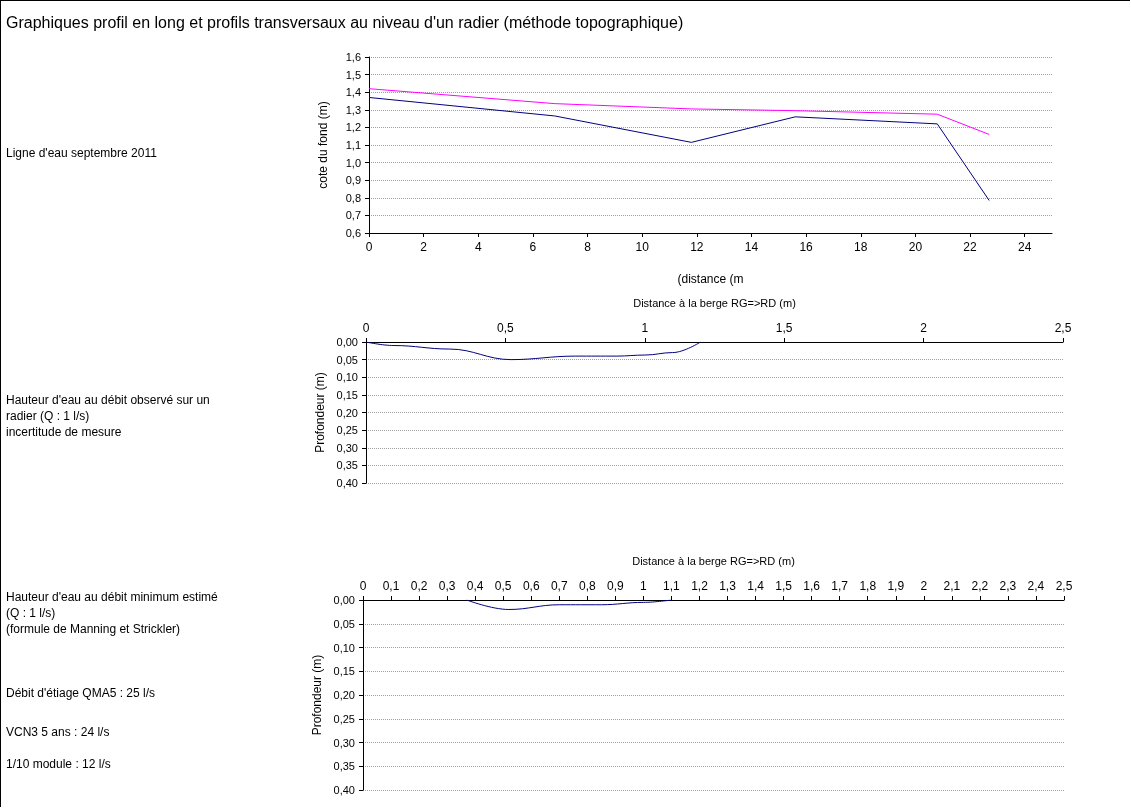 The height and width of the screenshot is (808, 1131). What do you see at coordinates (868, 586) in the screenshot?
I see `x-tick-label: 1,8` at bounding box center [868, 586].